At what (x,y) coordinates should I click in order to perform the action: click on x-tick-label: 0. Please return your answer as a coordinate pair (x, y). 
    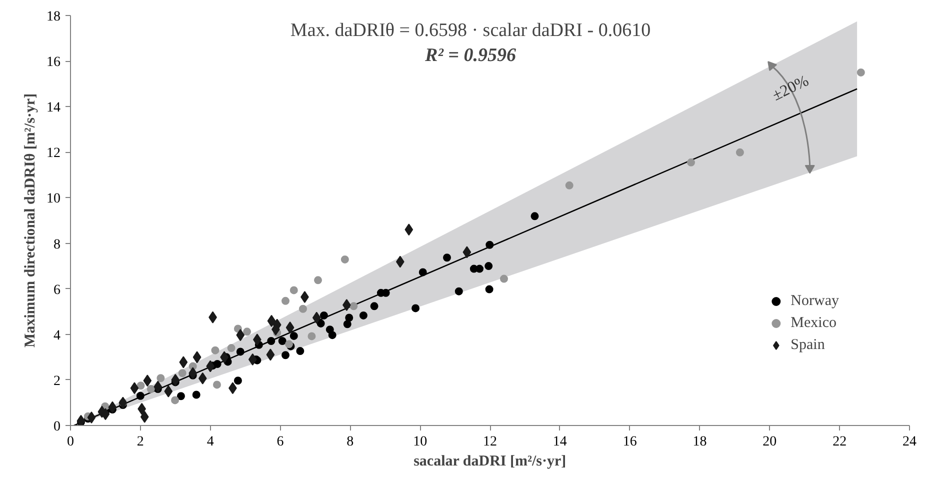
    Looking at the image, I should click on (70, 442).